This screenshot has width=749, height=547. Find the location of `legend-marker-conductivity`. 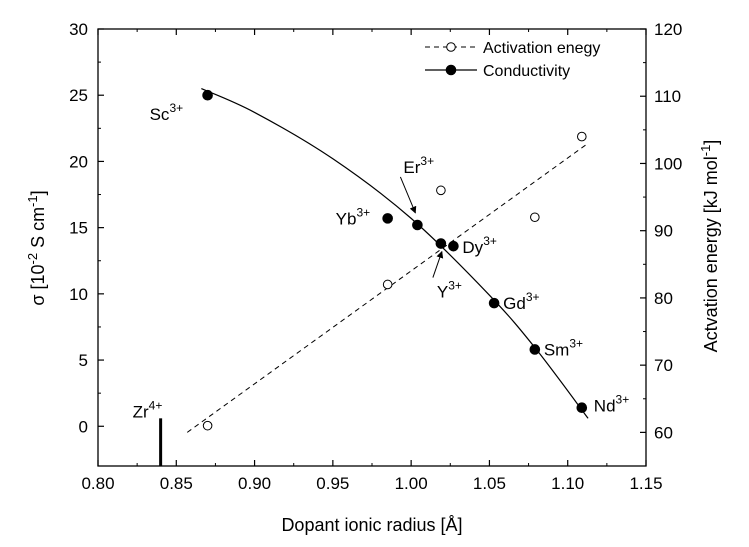

legend-marker-conductivity is located at coordinates (451, 70).